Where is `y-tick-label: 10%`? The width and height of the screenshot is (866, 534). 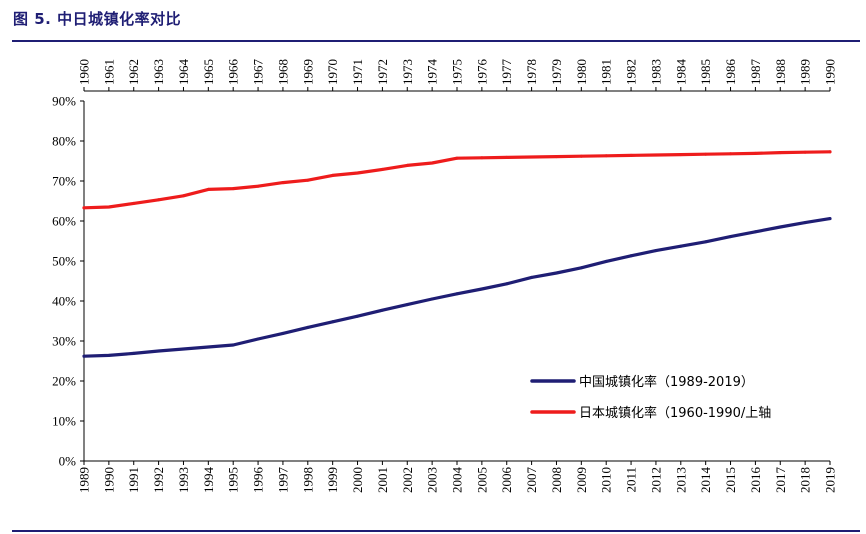 y-tick-label: 10% is located at coordinates (64, 421).